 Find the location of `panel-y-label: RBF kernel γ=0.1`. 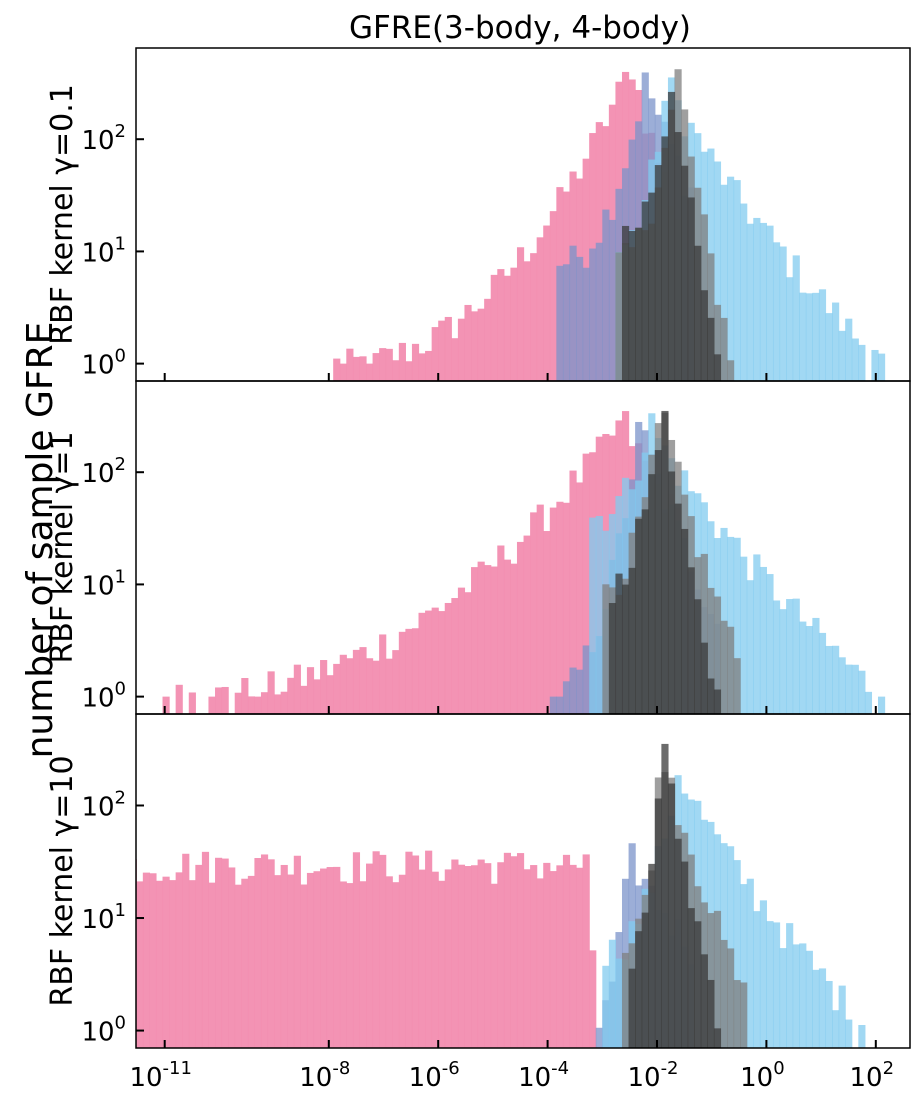

panel-y-label: RBF kernel γ=0.1 is located at coordinates (62, 214).